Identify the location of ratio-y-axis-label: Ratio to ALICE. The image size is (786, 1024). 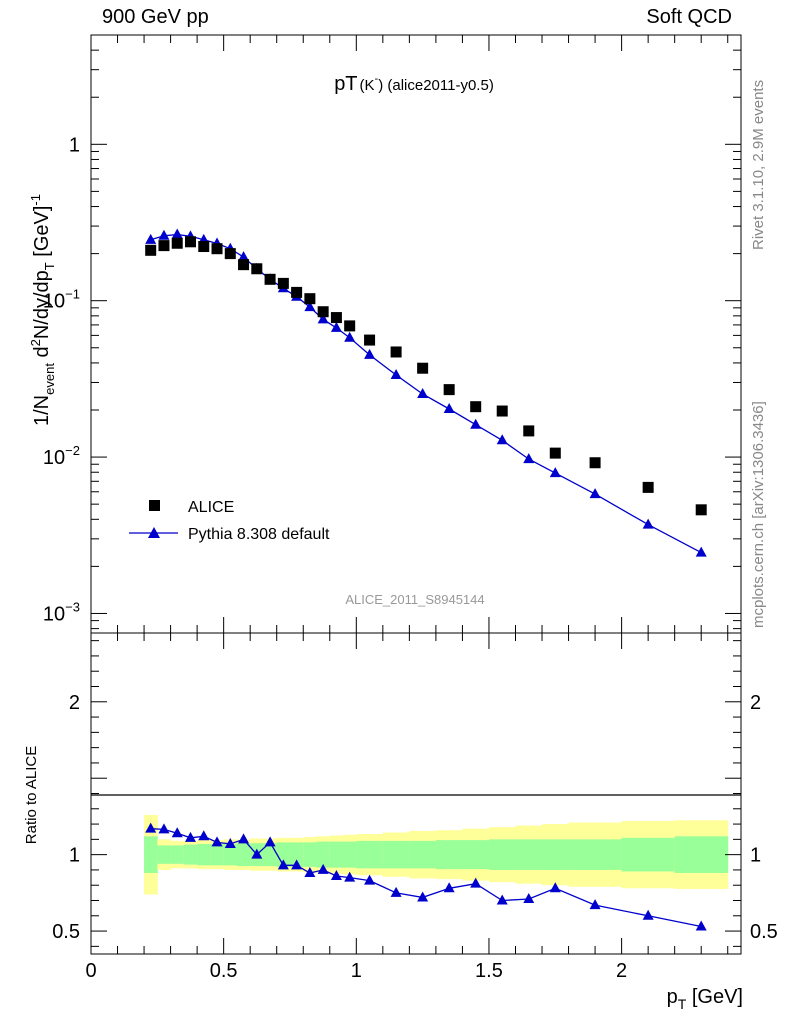
(31, 795).